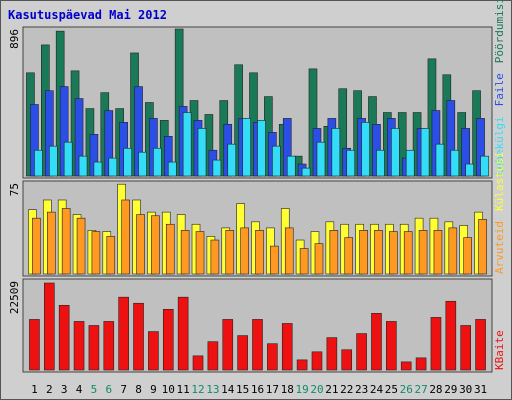 This screenshot has width=512, height=400. What do you see at coordinates (287, 389) in the screenshot?
I see `x-tick-label: 18` at bounding box center [287, 389].